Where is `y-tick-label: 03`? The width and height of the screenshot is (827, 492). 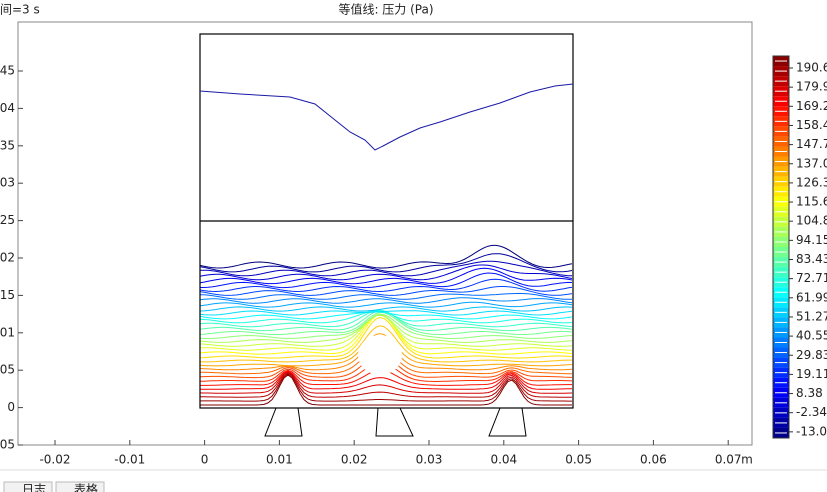 y-tick-label: 03 is located at coordinates (7, 183).